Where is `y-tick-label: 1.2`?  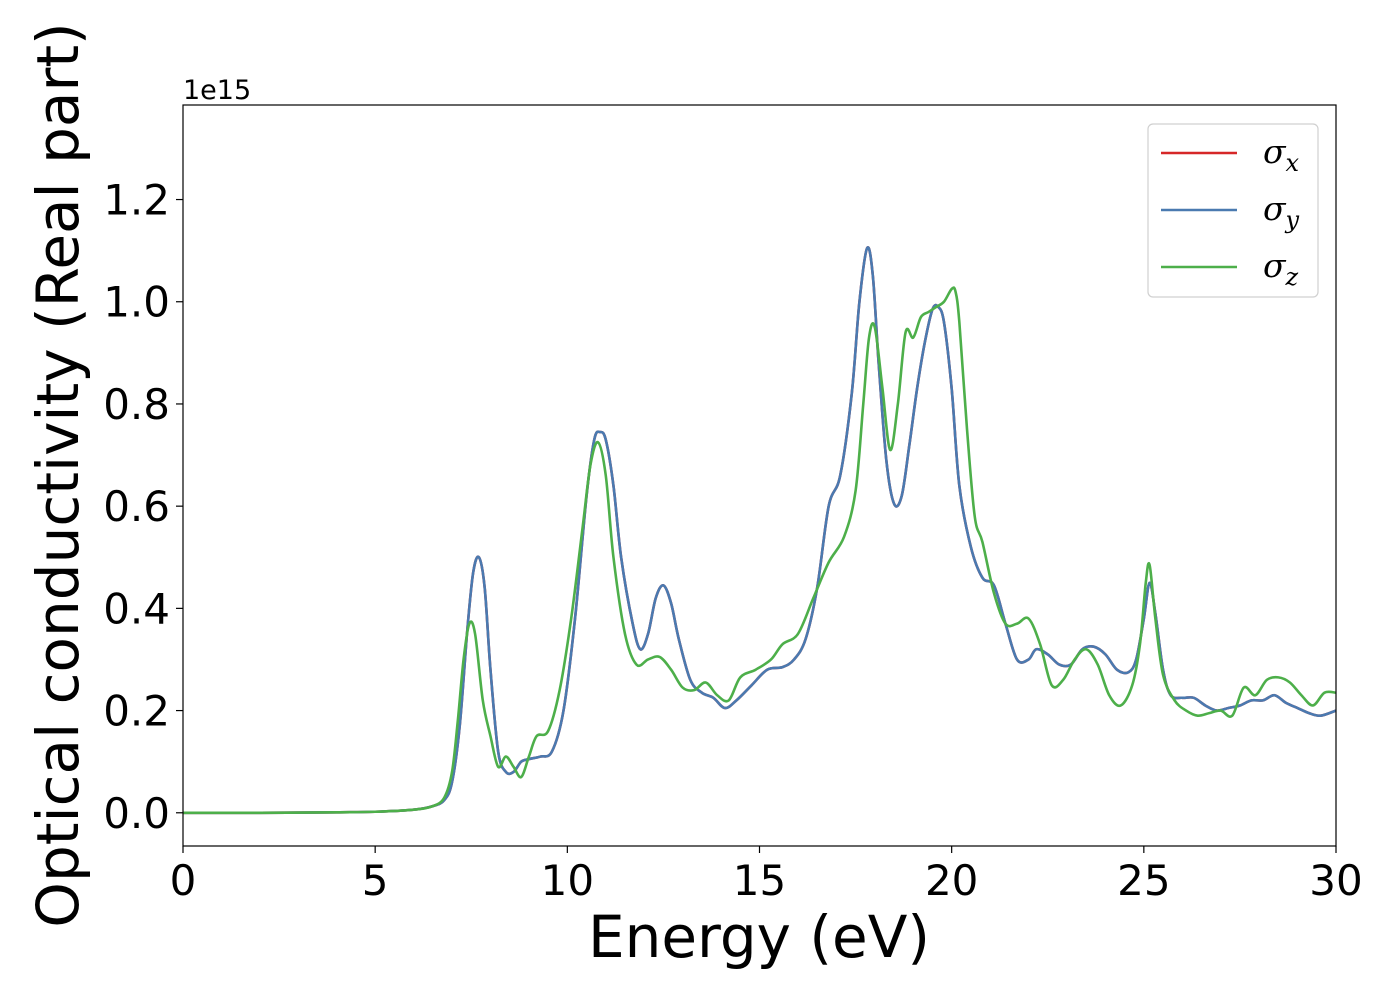
y-tick-label: 1.2 is located at coordinates (136, 200).